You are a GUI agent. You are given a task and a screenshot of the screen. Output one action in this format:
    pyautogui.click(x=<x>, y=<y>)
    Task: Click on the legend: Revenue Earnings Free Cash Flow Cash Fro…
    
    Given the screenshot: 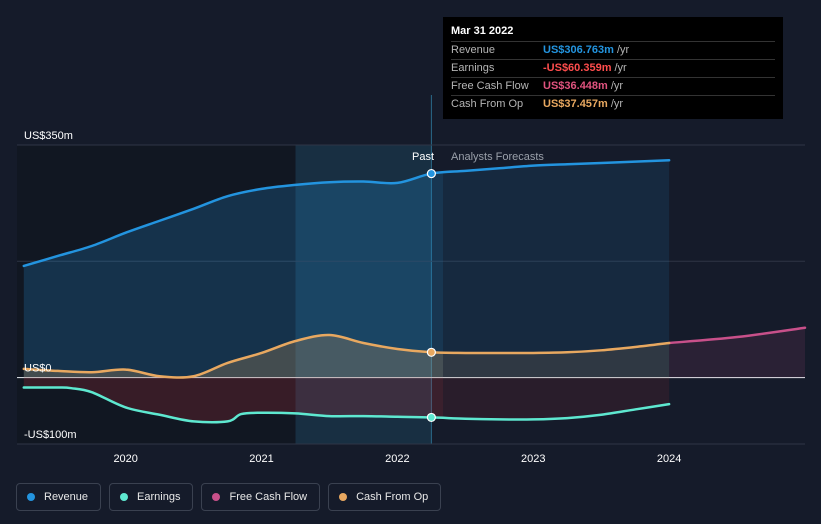 What is the action you would take?
    pyautogui.click(x=229, y=497)
    